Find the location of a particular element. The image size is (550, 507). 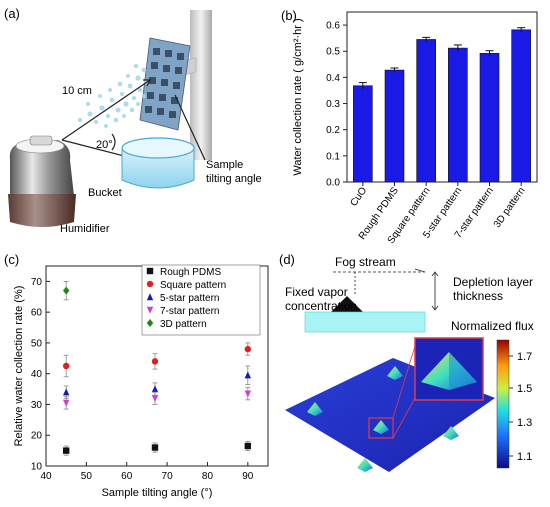

normalized-flux-label: Normalized flux is located at coordinates (492, 326).